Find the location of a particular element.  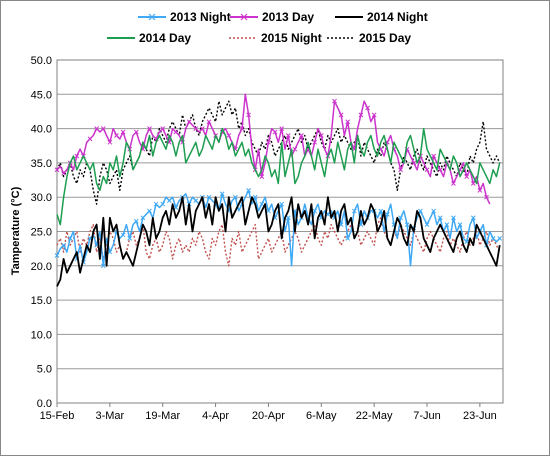

x-tick-label: 22-May is located at coordinates (374, 416).